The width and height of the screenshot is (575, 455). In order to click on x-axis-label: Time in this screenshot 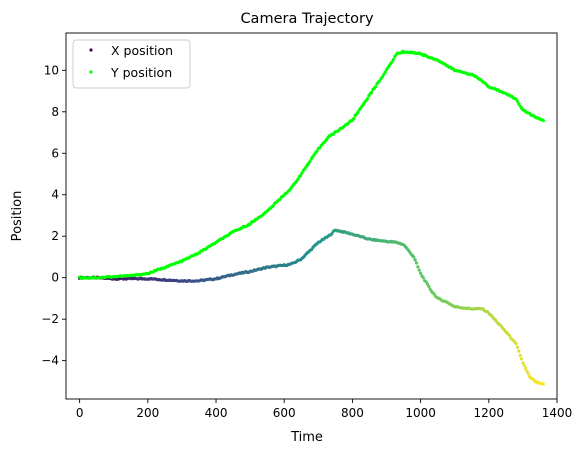, I will do `click(306, 437)`.